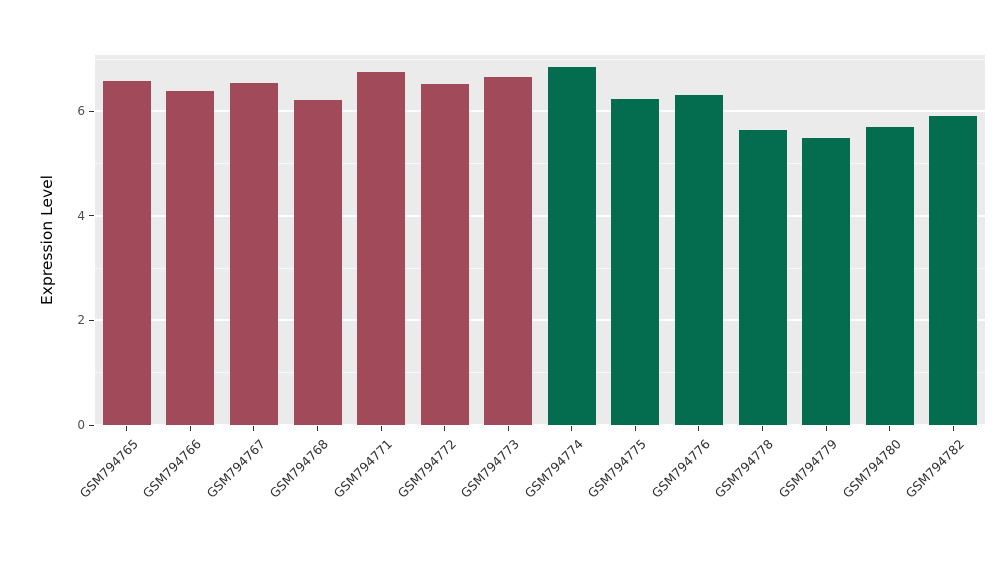 This screenshot has height=580, width=1000. I want to click on x-tick-label: GSM794782, so click(935, 468).